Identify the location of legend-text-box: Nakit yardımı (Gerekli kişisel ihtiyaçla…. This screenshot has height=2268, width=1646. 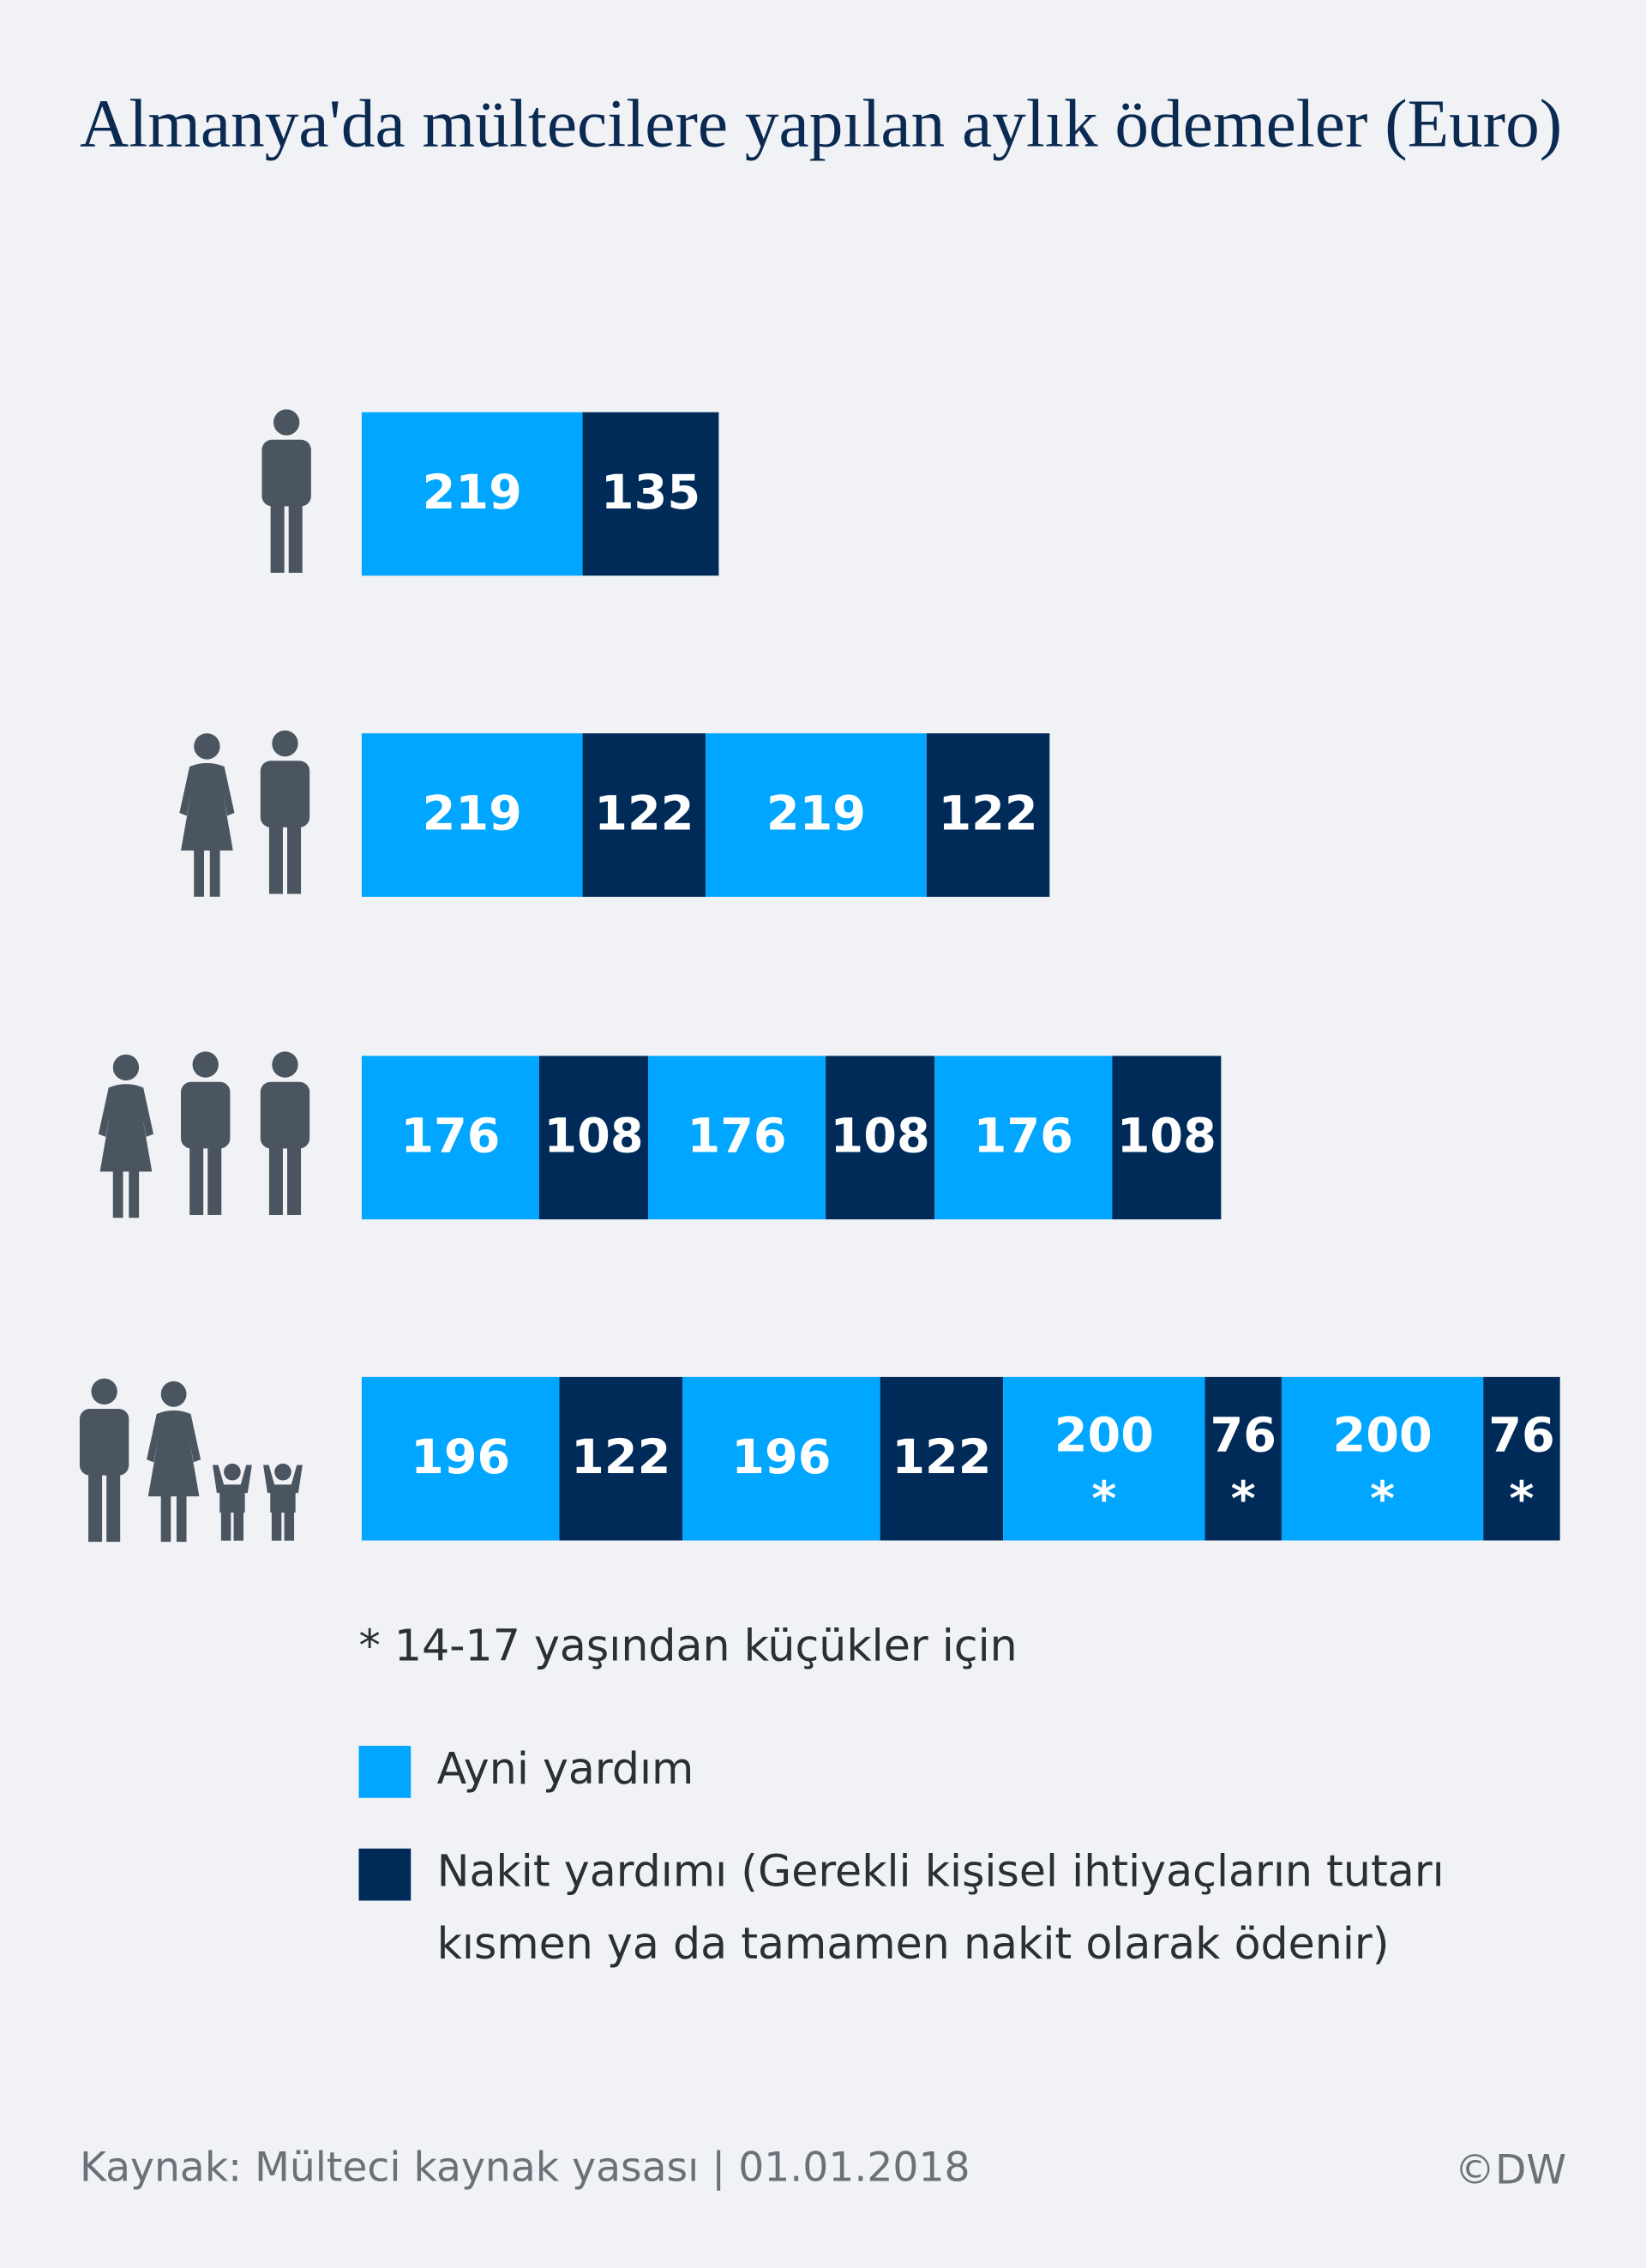
(940, 1908).